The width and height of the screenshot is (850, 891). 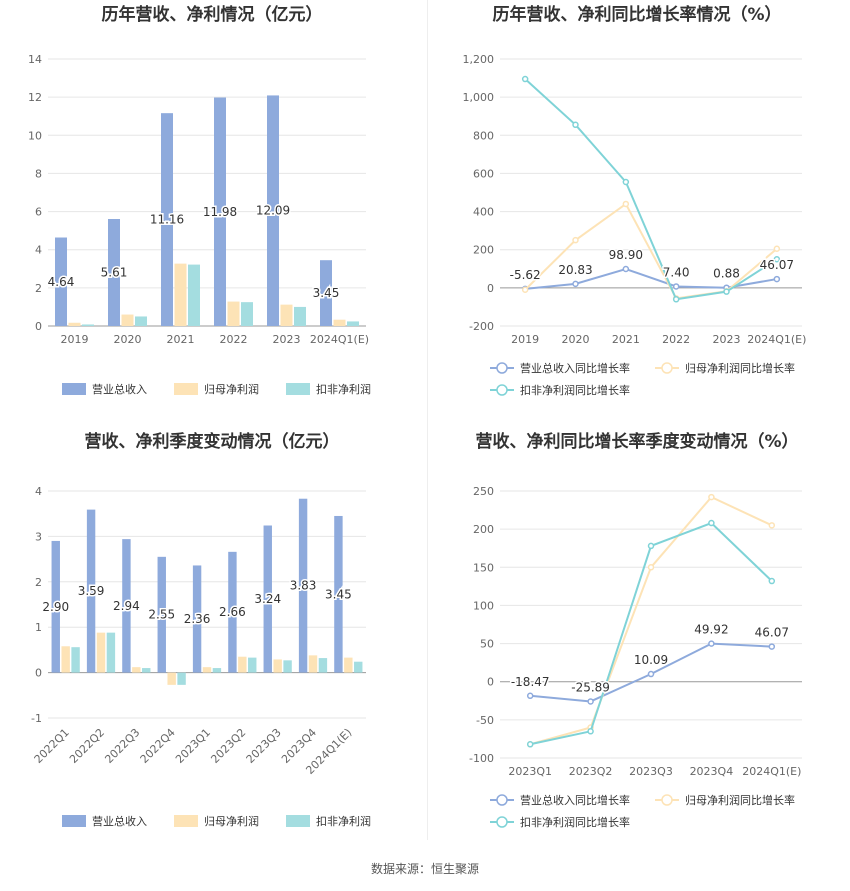 I want to click on y-tick-label: 0, so click(x=38, y=673).